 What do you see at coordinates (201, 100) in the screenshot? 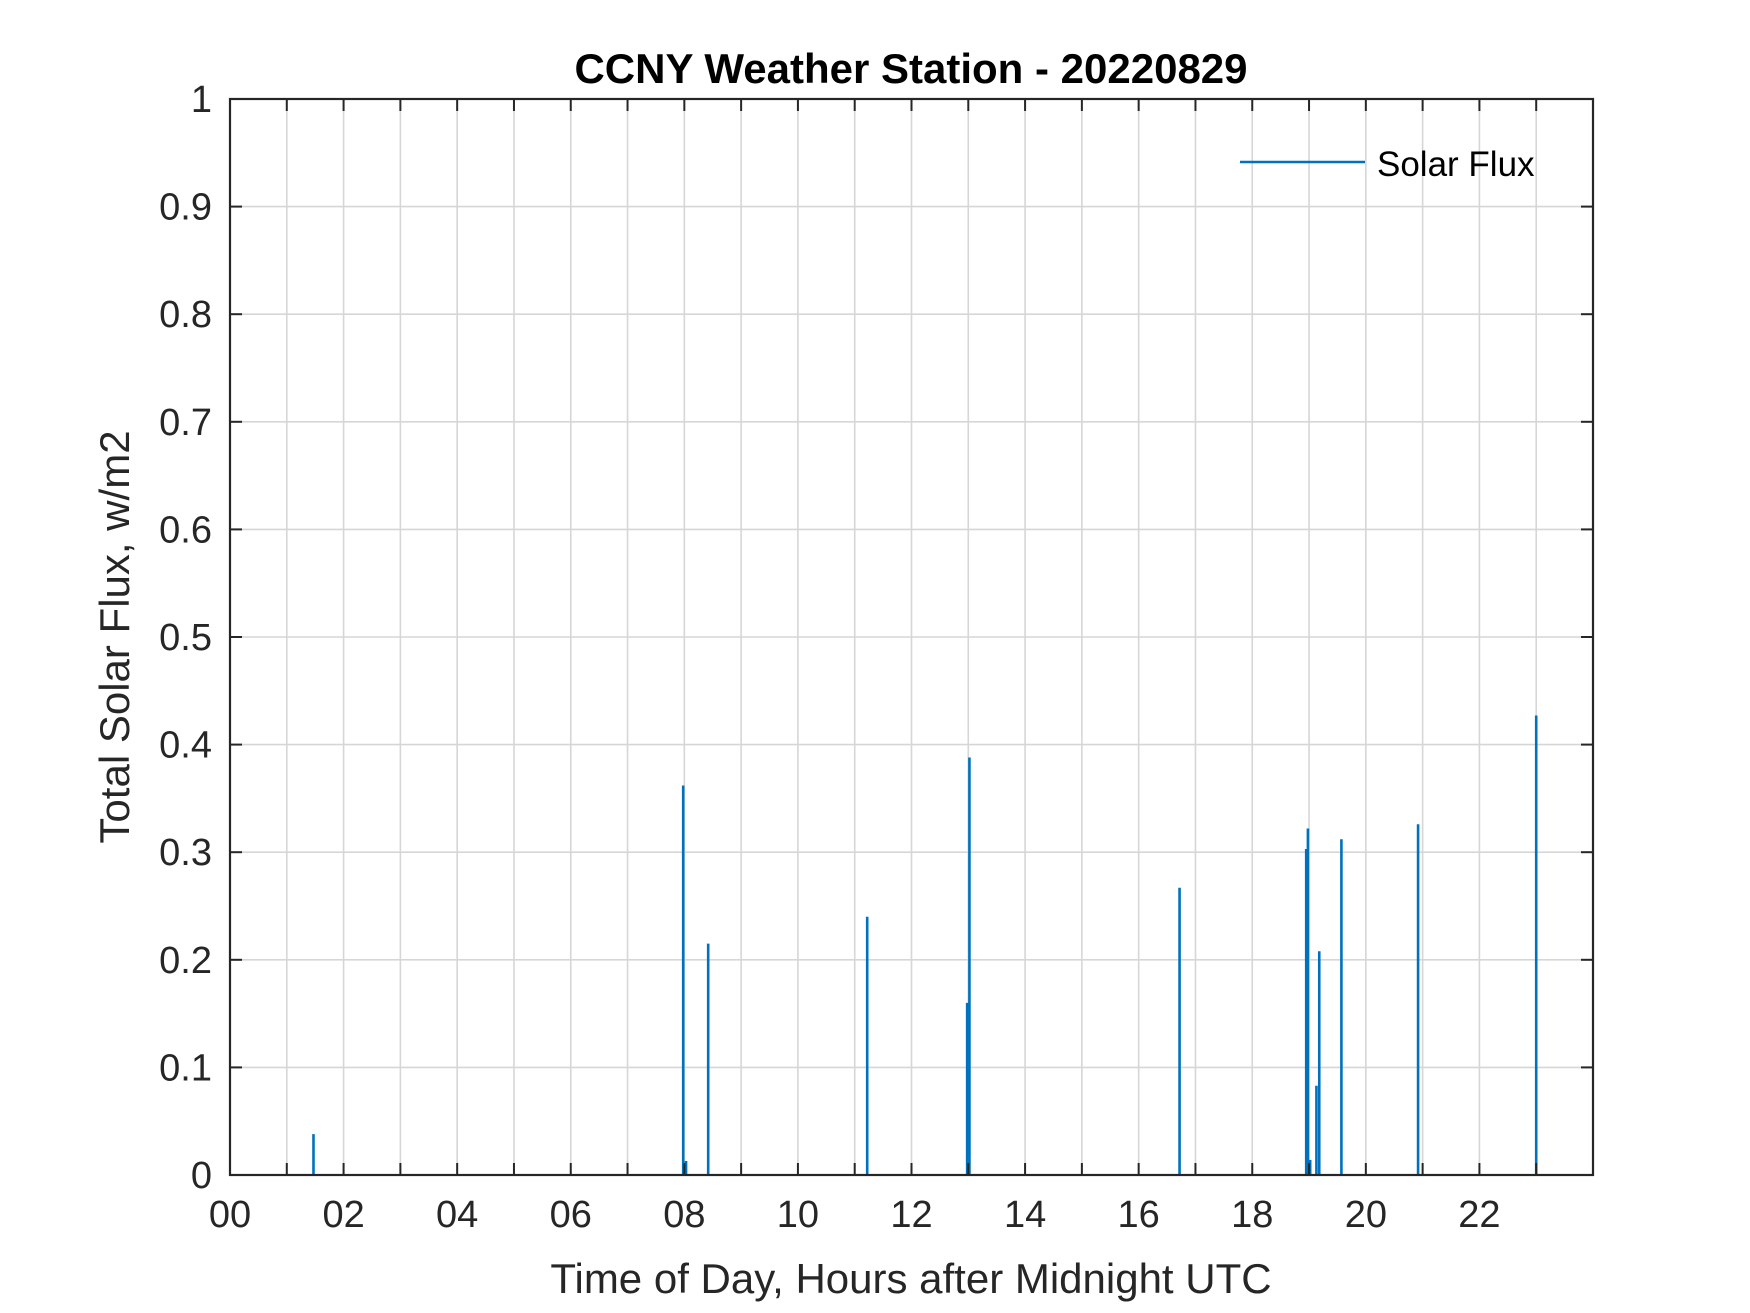
I see `y-tick-label: 1` at bounding box center [201, 100].